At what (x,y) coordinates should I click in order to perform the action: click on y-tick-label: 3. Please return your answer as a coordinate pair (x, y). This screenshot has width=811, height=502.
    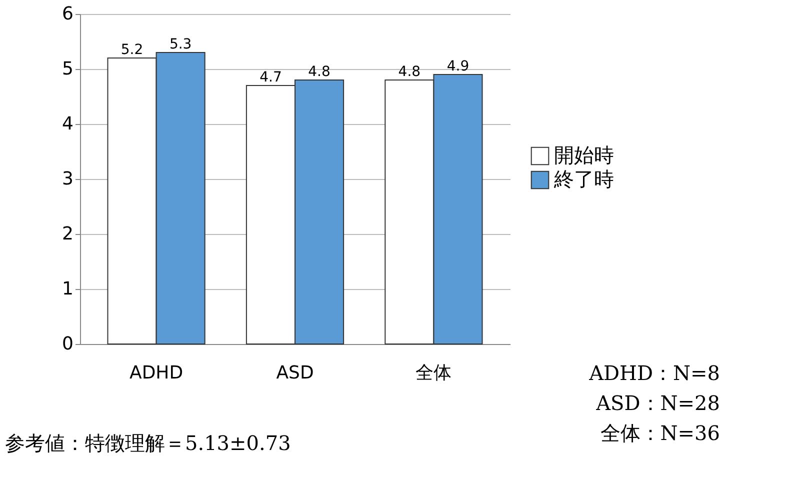
    Looking at the image, I should click on (68, 179).